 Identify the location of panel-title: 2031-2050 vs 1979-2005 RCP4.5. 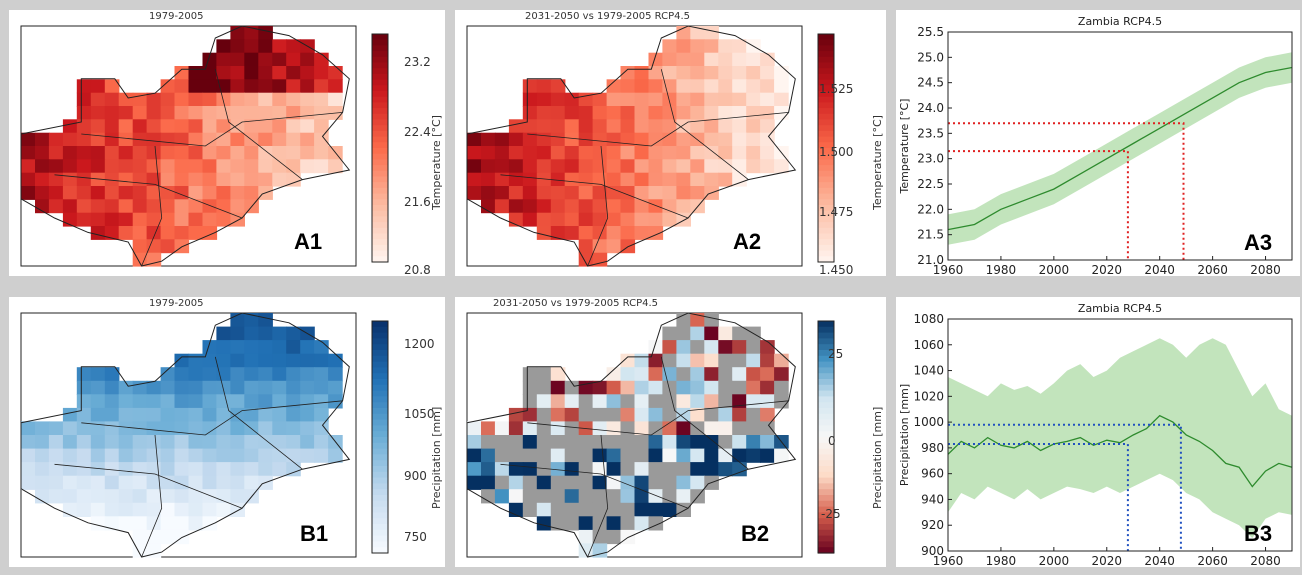
(576, 303).